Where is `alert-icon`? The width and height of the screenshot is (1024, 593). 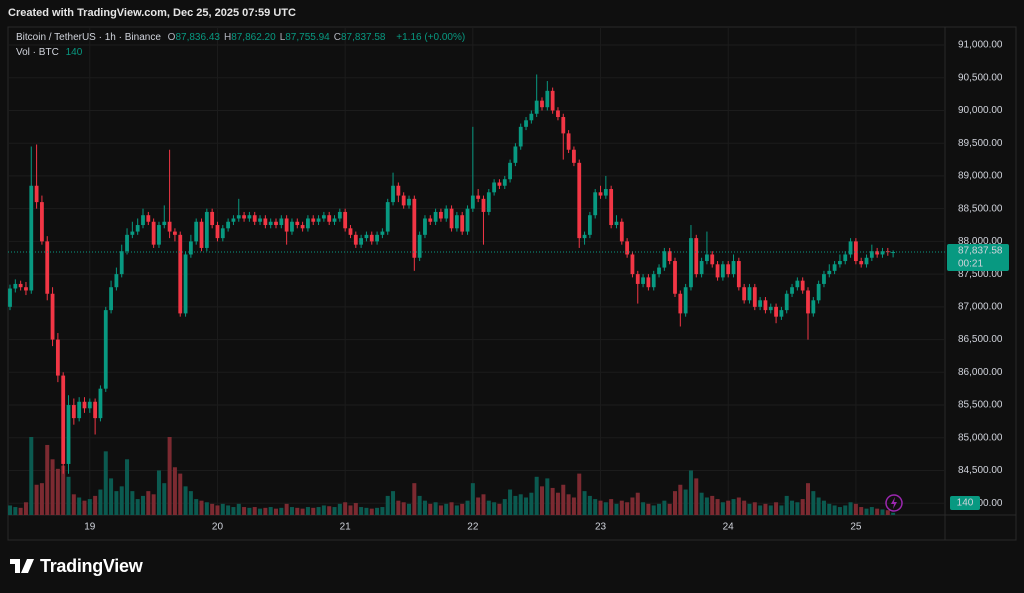 alert-icon is located at coordinates (894, 503).